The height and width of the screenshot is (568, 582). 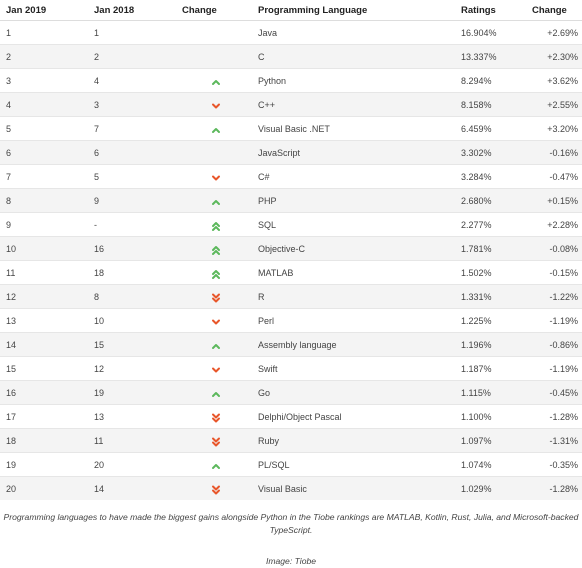 I want to click on language-cell: Perl, so click(x=353, y=320).